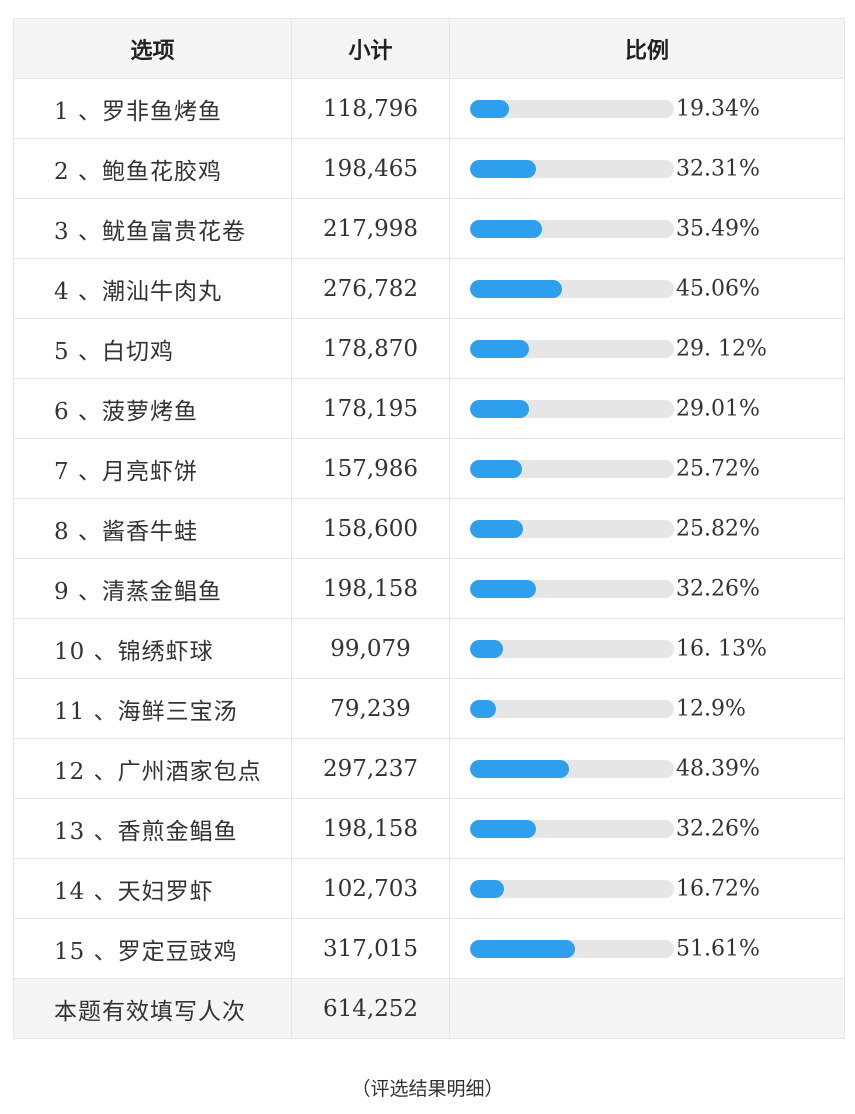 This screenshot has height=1114, width=855. I want to click on subtotal-value: 102,703, so click(370, 888).